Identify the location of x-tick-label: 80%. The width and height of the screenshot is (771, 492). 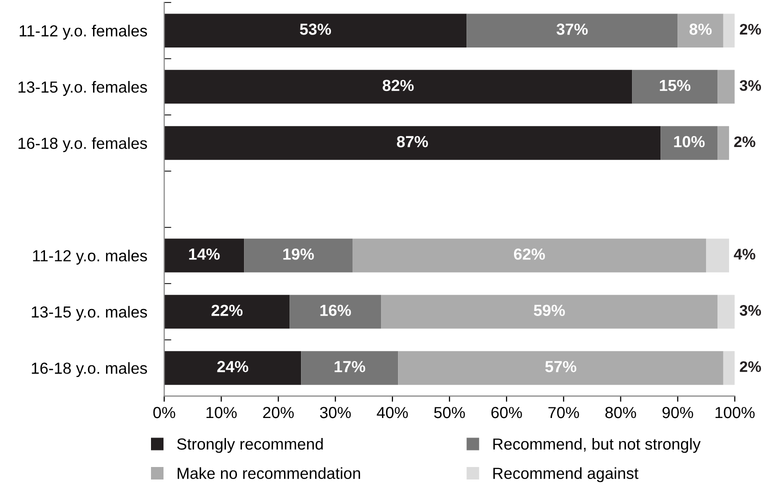
(620, 412).